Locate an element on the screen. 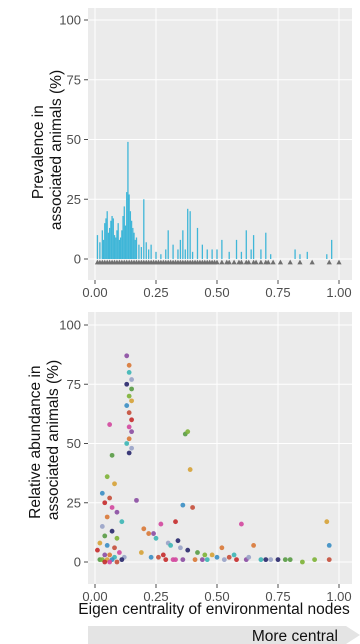 This screenshot has width=360, height=644. node-triangles is located at coordinates (218, 262).